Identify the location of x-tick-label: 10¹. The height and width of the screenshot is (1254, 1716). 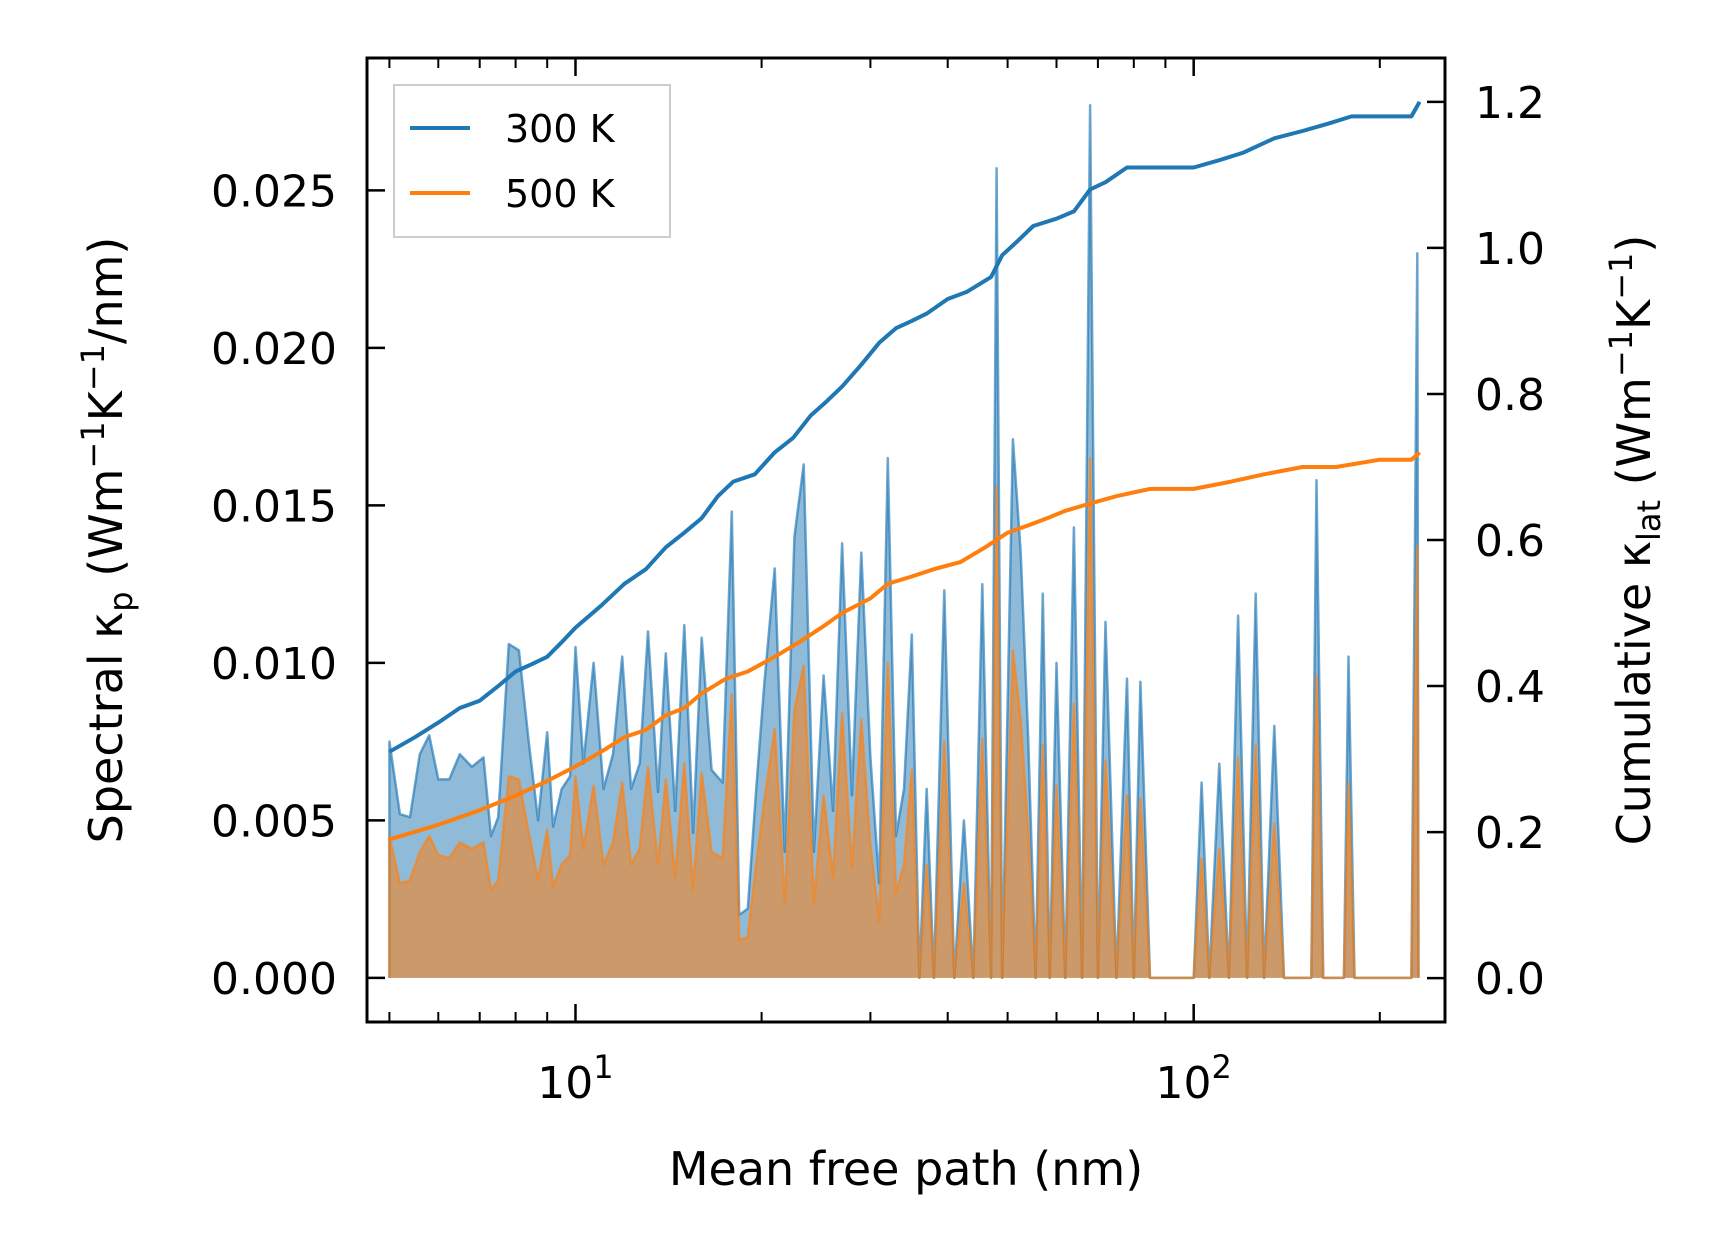
(575, 1078).